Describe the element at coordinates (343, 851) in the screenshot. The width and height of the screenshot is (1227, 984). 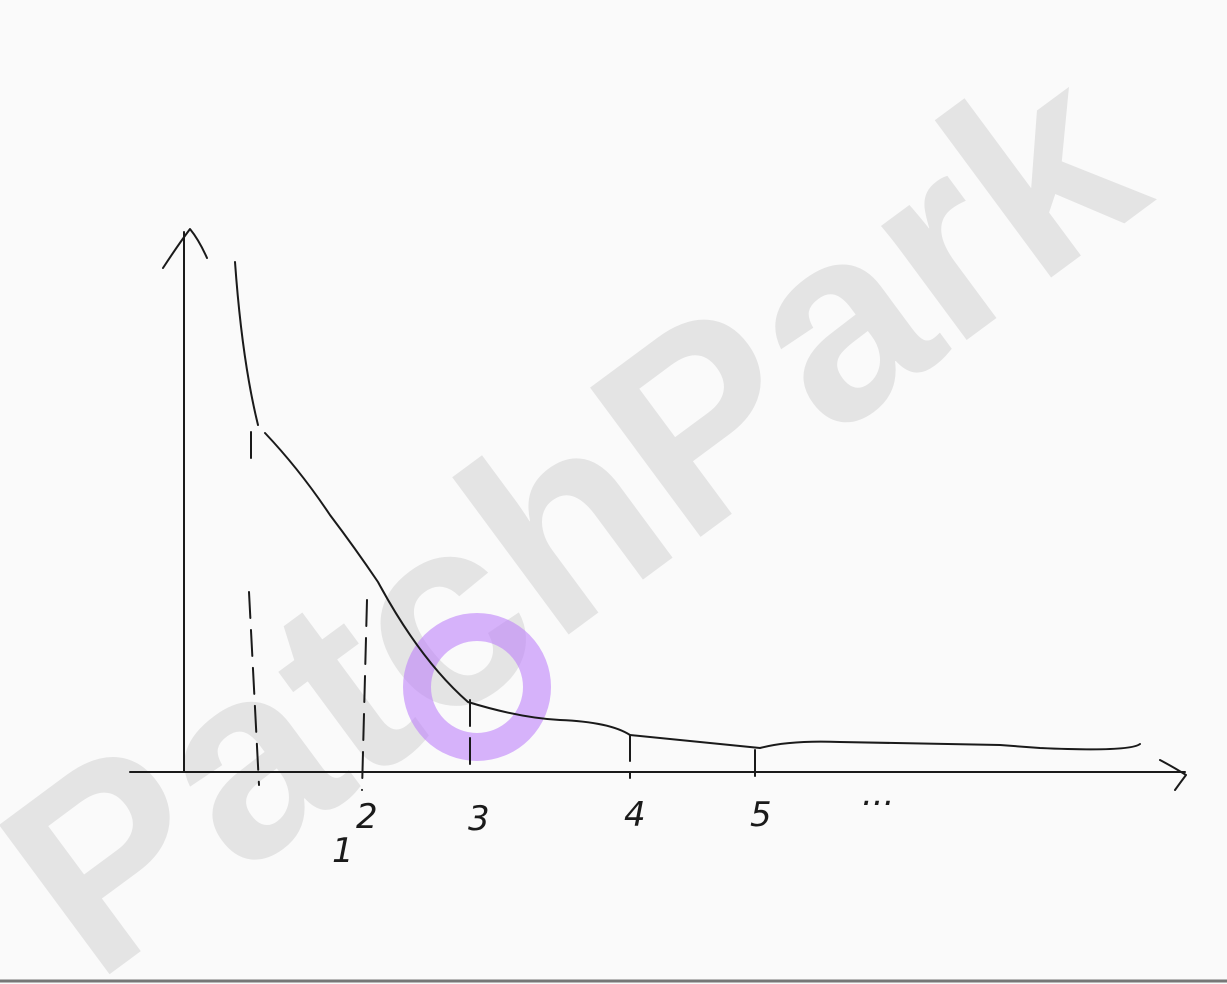
I see `x-label: 1` at that location.